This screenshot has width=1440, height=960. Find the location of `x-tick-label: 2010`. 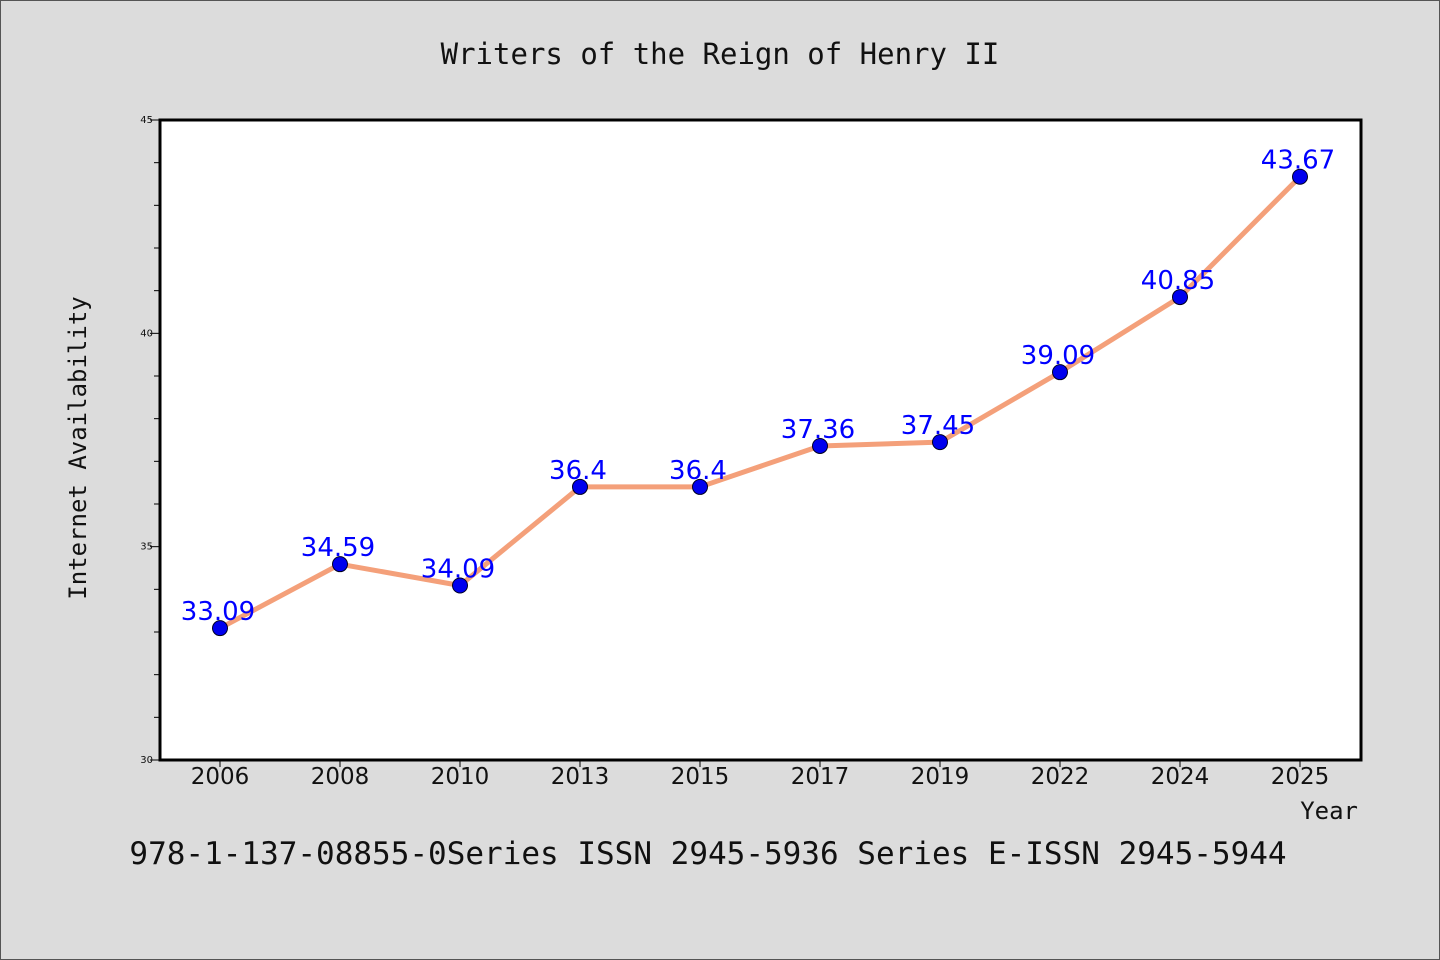

x-tick-label: 2010 is located at coordinates (460, 777).